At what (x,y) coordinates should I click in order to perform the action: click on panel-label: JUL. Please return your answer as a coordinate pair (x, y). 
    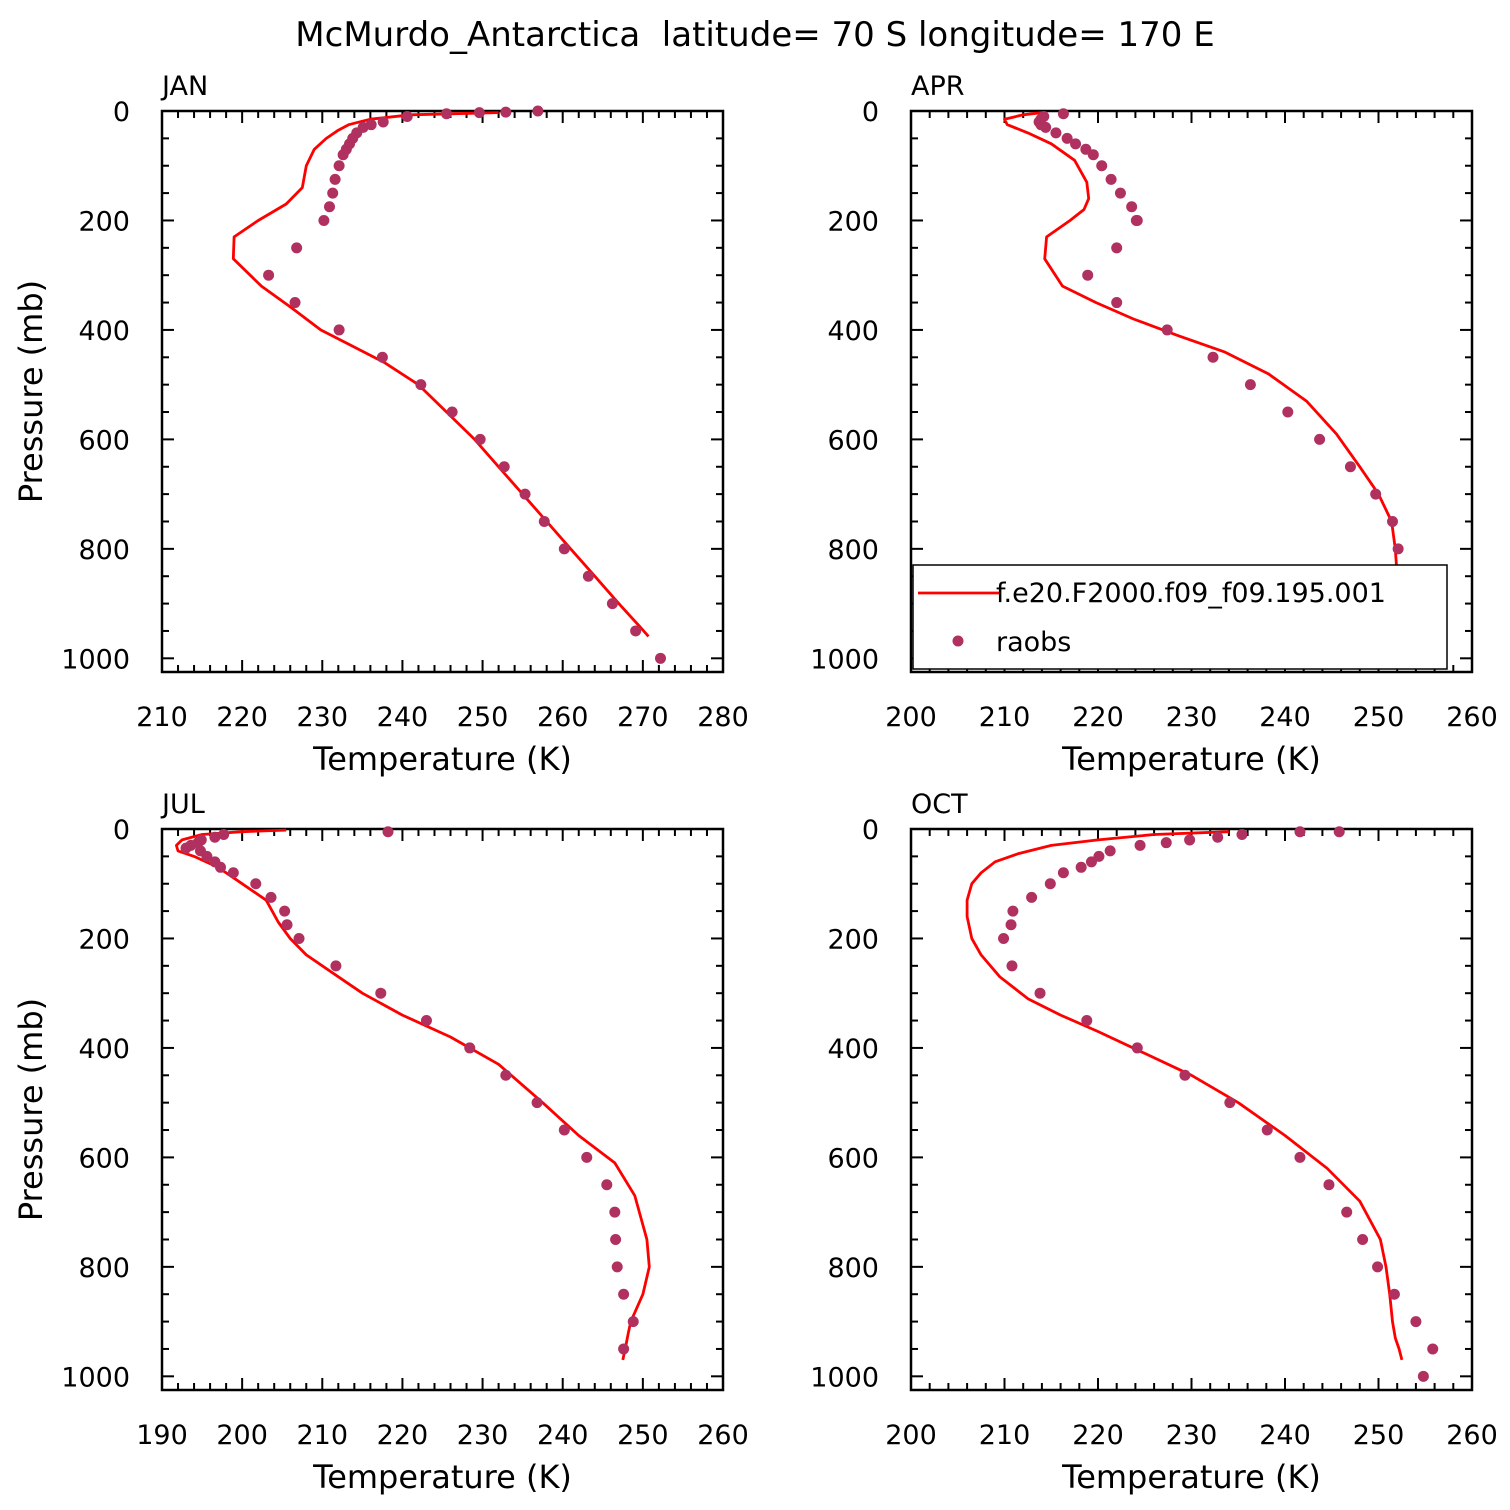
    Looking at the image, I should click on (182, 804).